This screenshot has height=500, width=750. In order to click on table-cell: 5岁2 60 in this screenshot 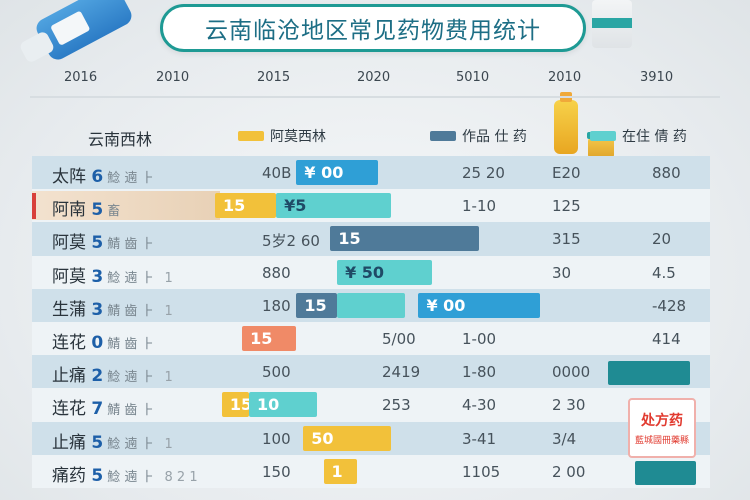, I will do `click(291, 241)`.